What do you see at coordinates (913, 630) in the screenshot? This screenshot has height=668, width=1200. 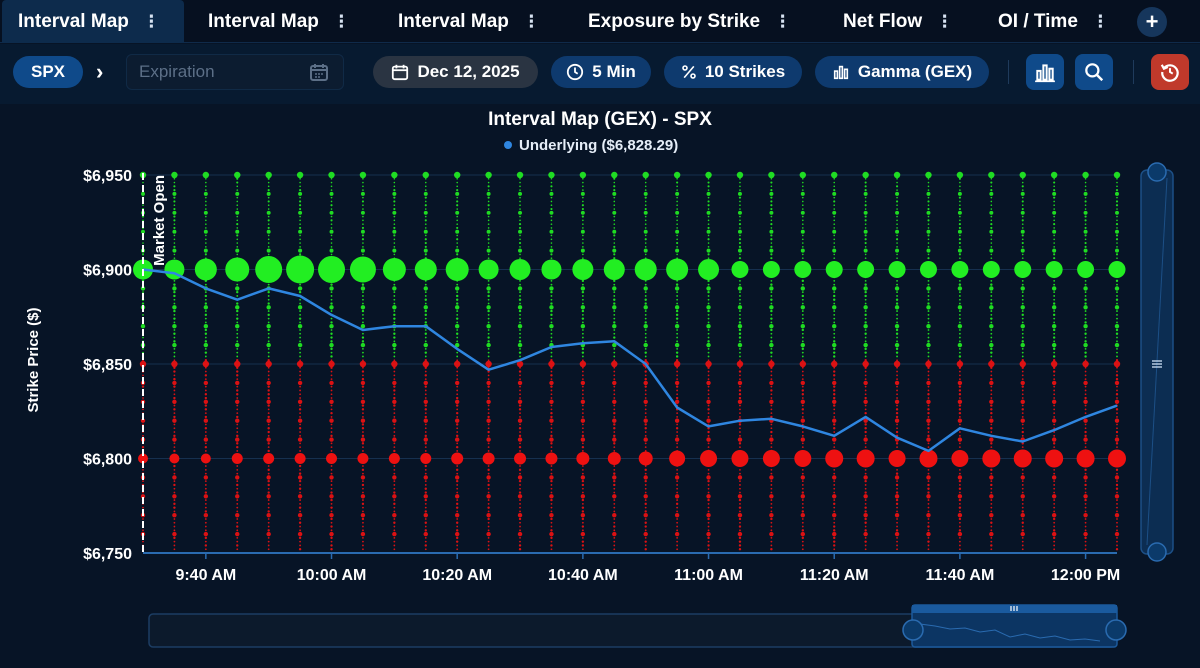 I see `navigator-handle-left` at bounding box center [913, 630].